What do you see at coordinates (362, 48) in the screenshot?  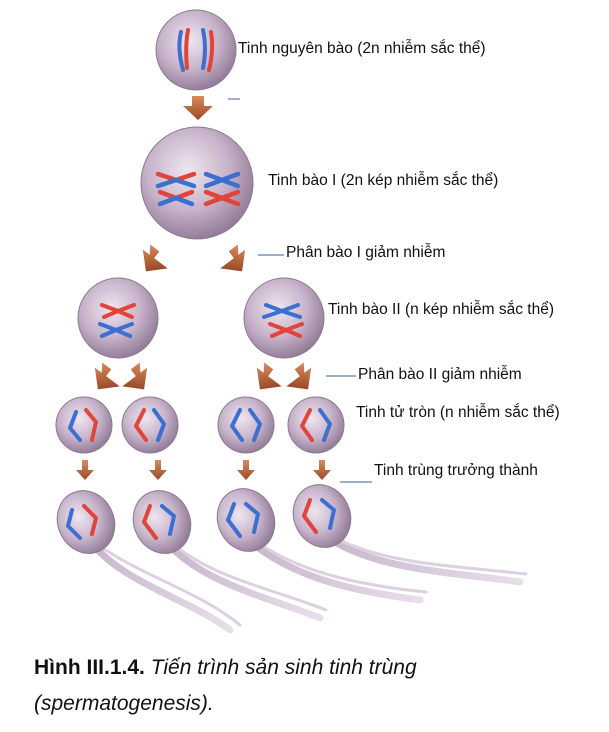 I see `label-spermatogonium: Tinh nguyên bào (2n nhiễm sắc thể)` at bounding box center [362, 48].